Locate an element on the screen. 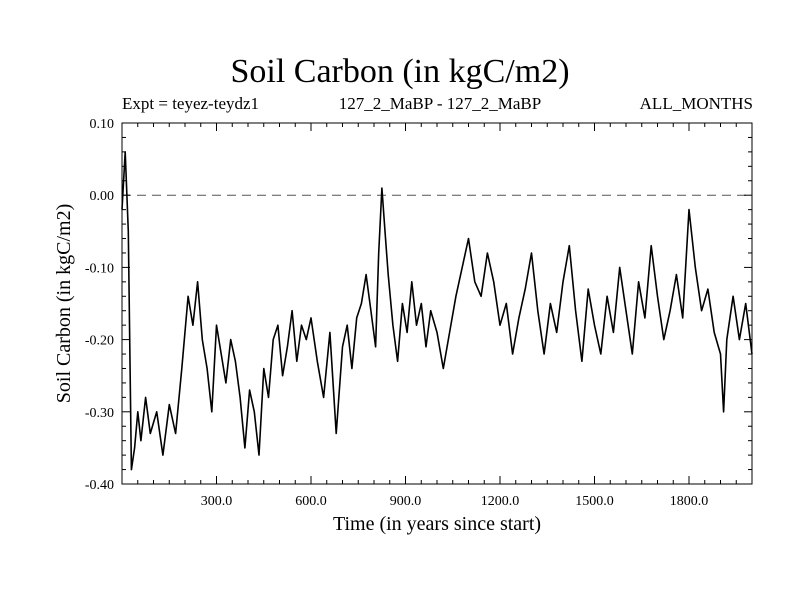  y-tick-label: -0.30 is located at coordinates (99, 413).